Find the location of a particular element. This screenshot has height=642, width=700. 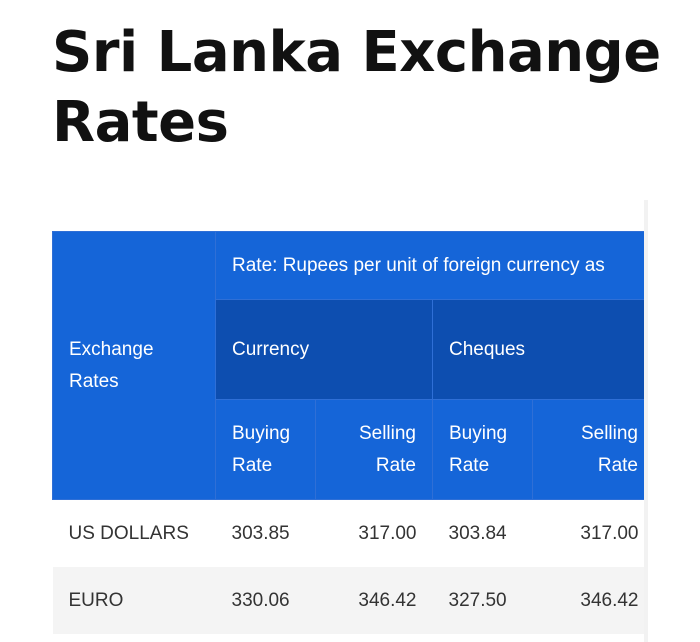

header-currency-selling-rate: Selling Rate is located at coordinates (374, 449).